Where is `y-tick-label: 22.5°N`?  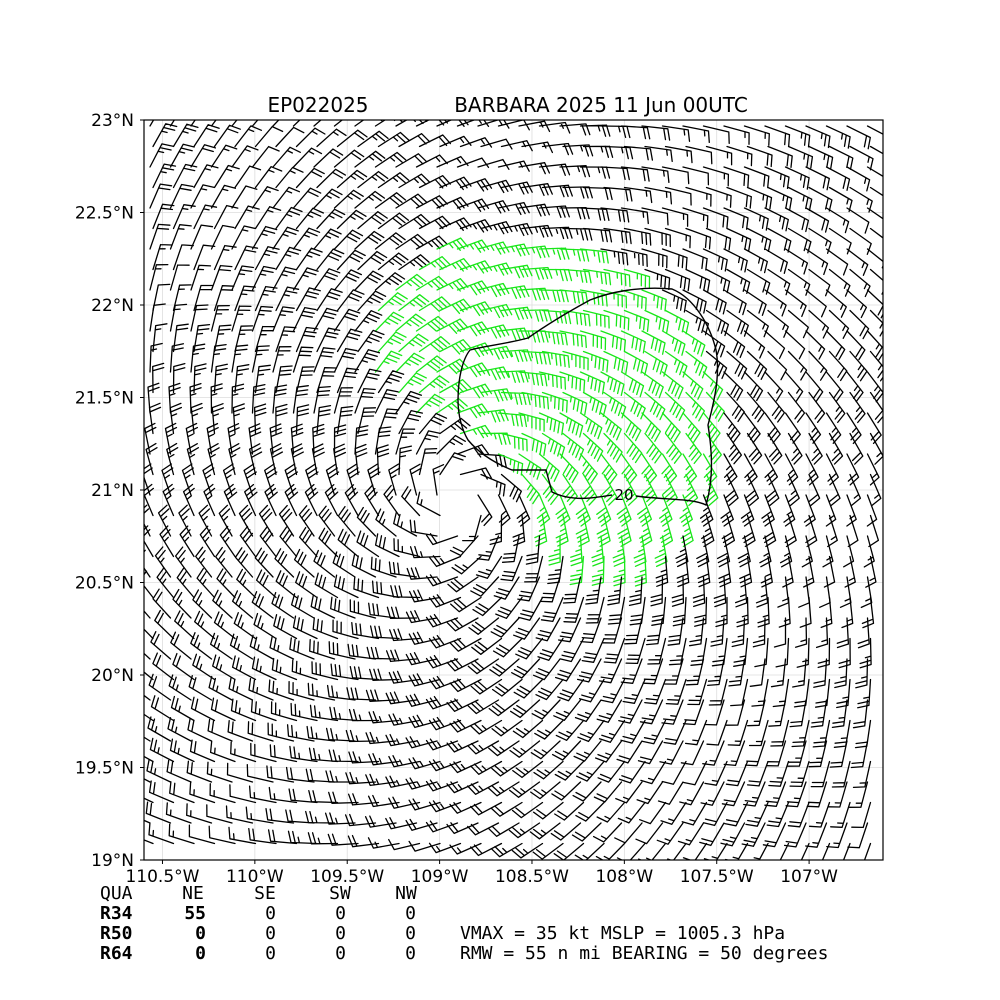
y-tick-label: 22.5°N is located at coordinates (104, 214).